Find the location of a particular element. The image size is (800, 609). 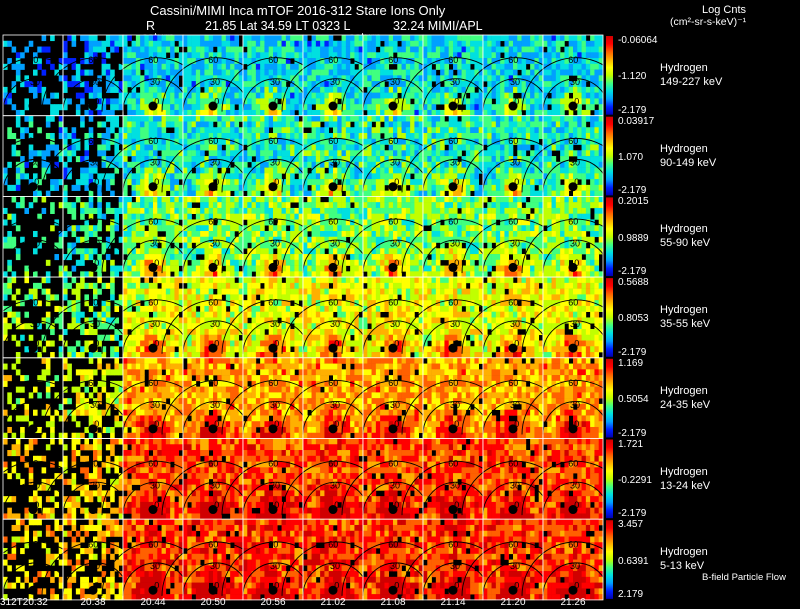

planet-disc is located at coordinates (273, 267).